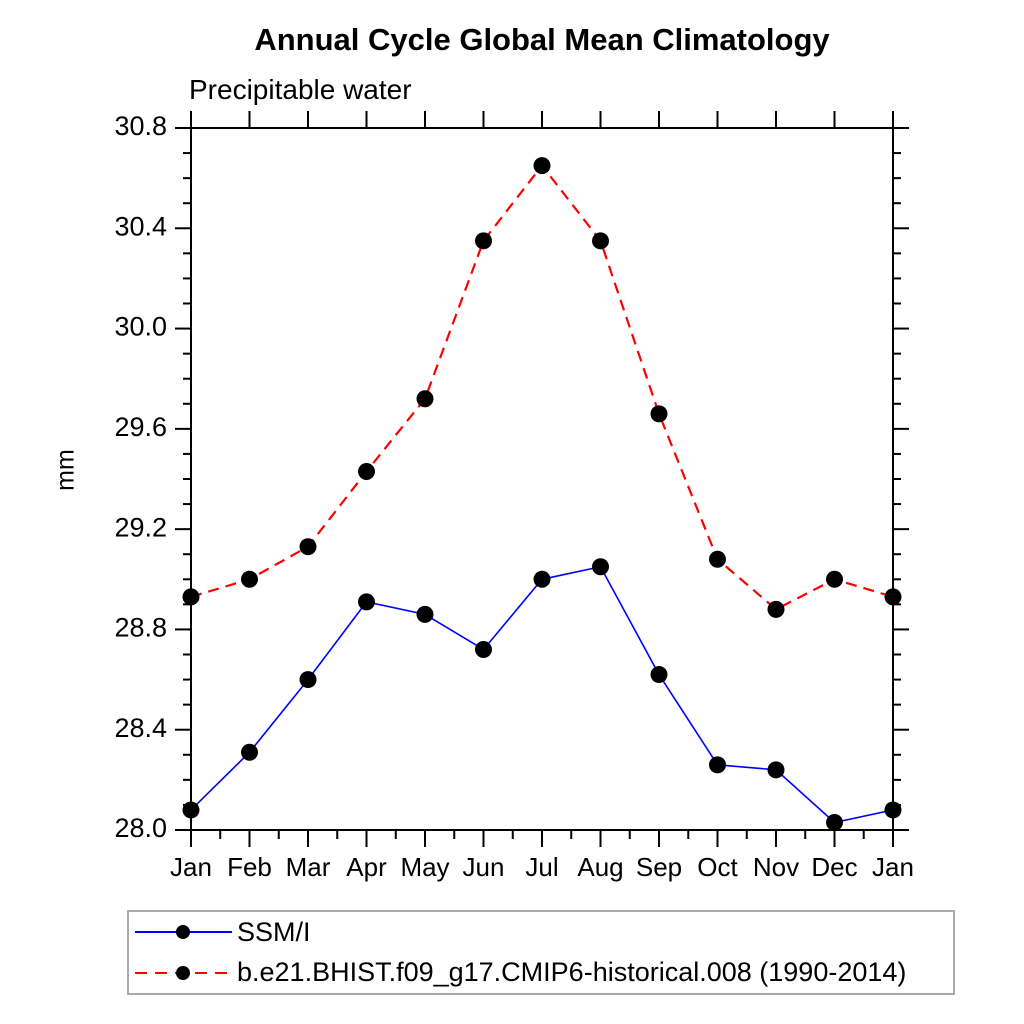  What do you see at coordinates (366, 867) in the screenshot?
I see `x-tick-label: Apr` at bounding box center [366, 867].